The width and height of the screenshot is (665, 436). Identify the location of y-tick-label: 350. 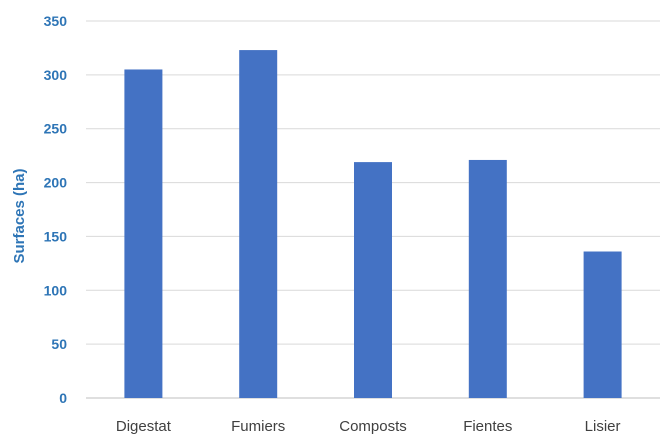
(56, 21).